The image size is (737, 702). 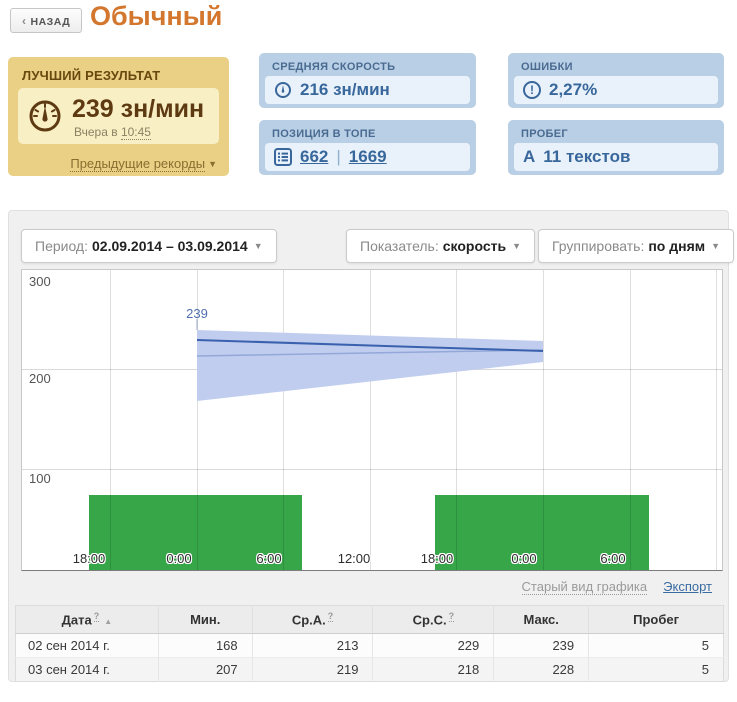 What do you see at coordinates (541, 669) in the screenshot?
I see `cell-max: 228` at bounding box center [541, 669].